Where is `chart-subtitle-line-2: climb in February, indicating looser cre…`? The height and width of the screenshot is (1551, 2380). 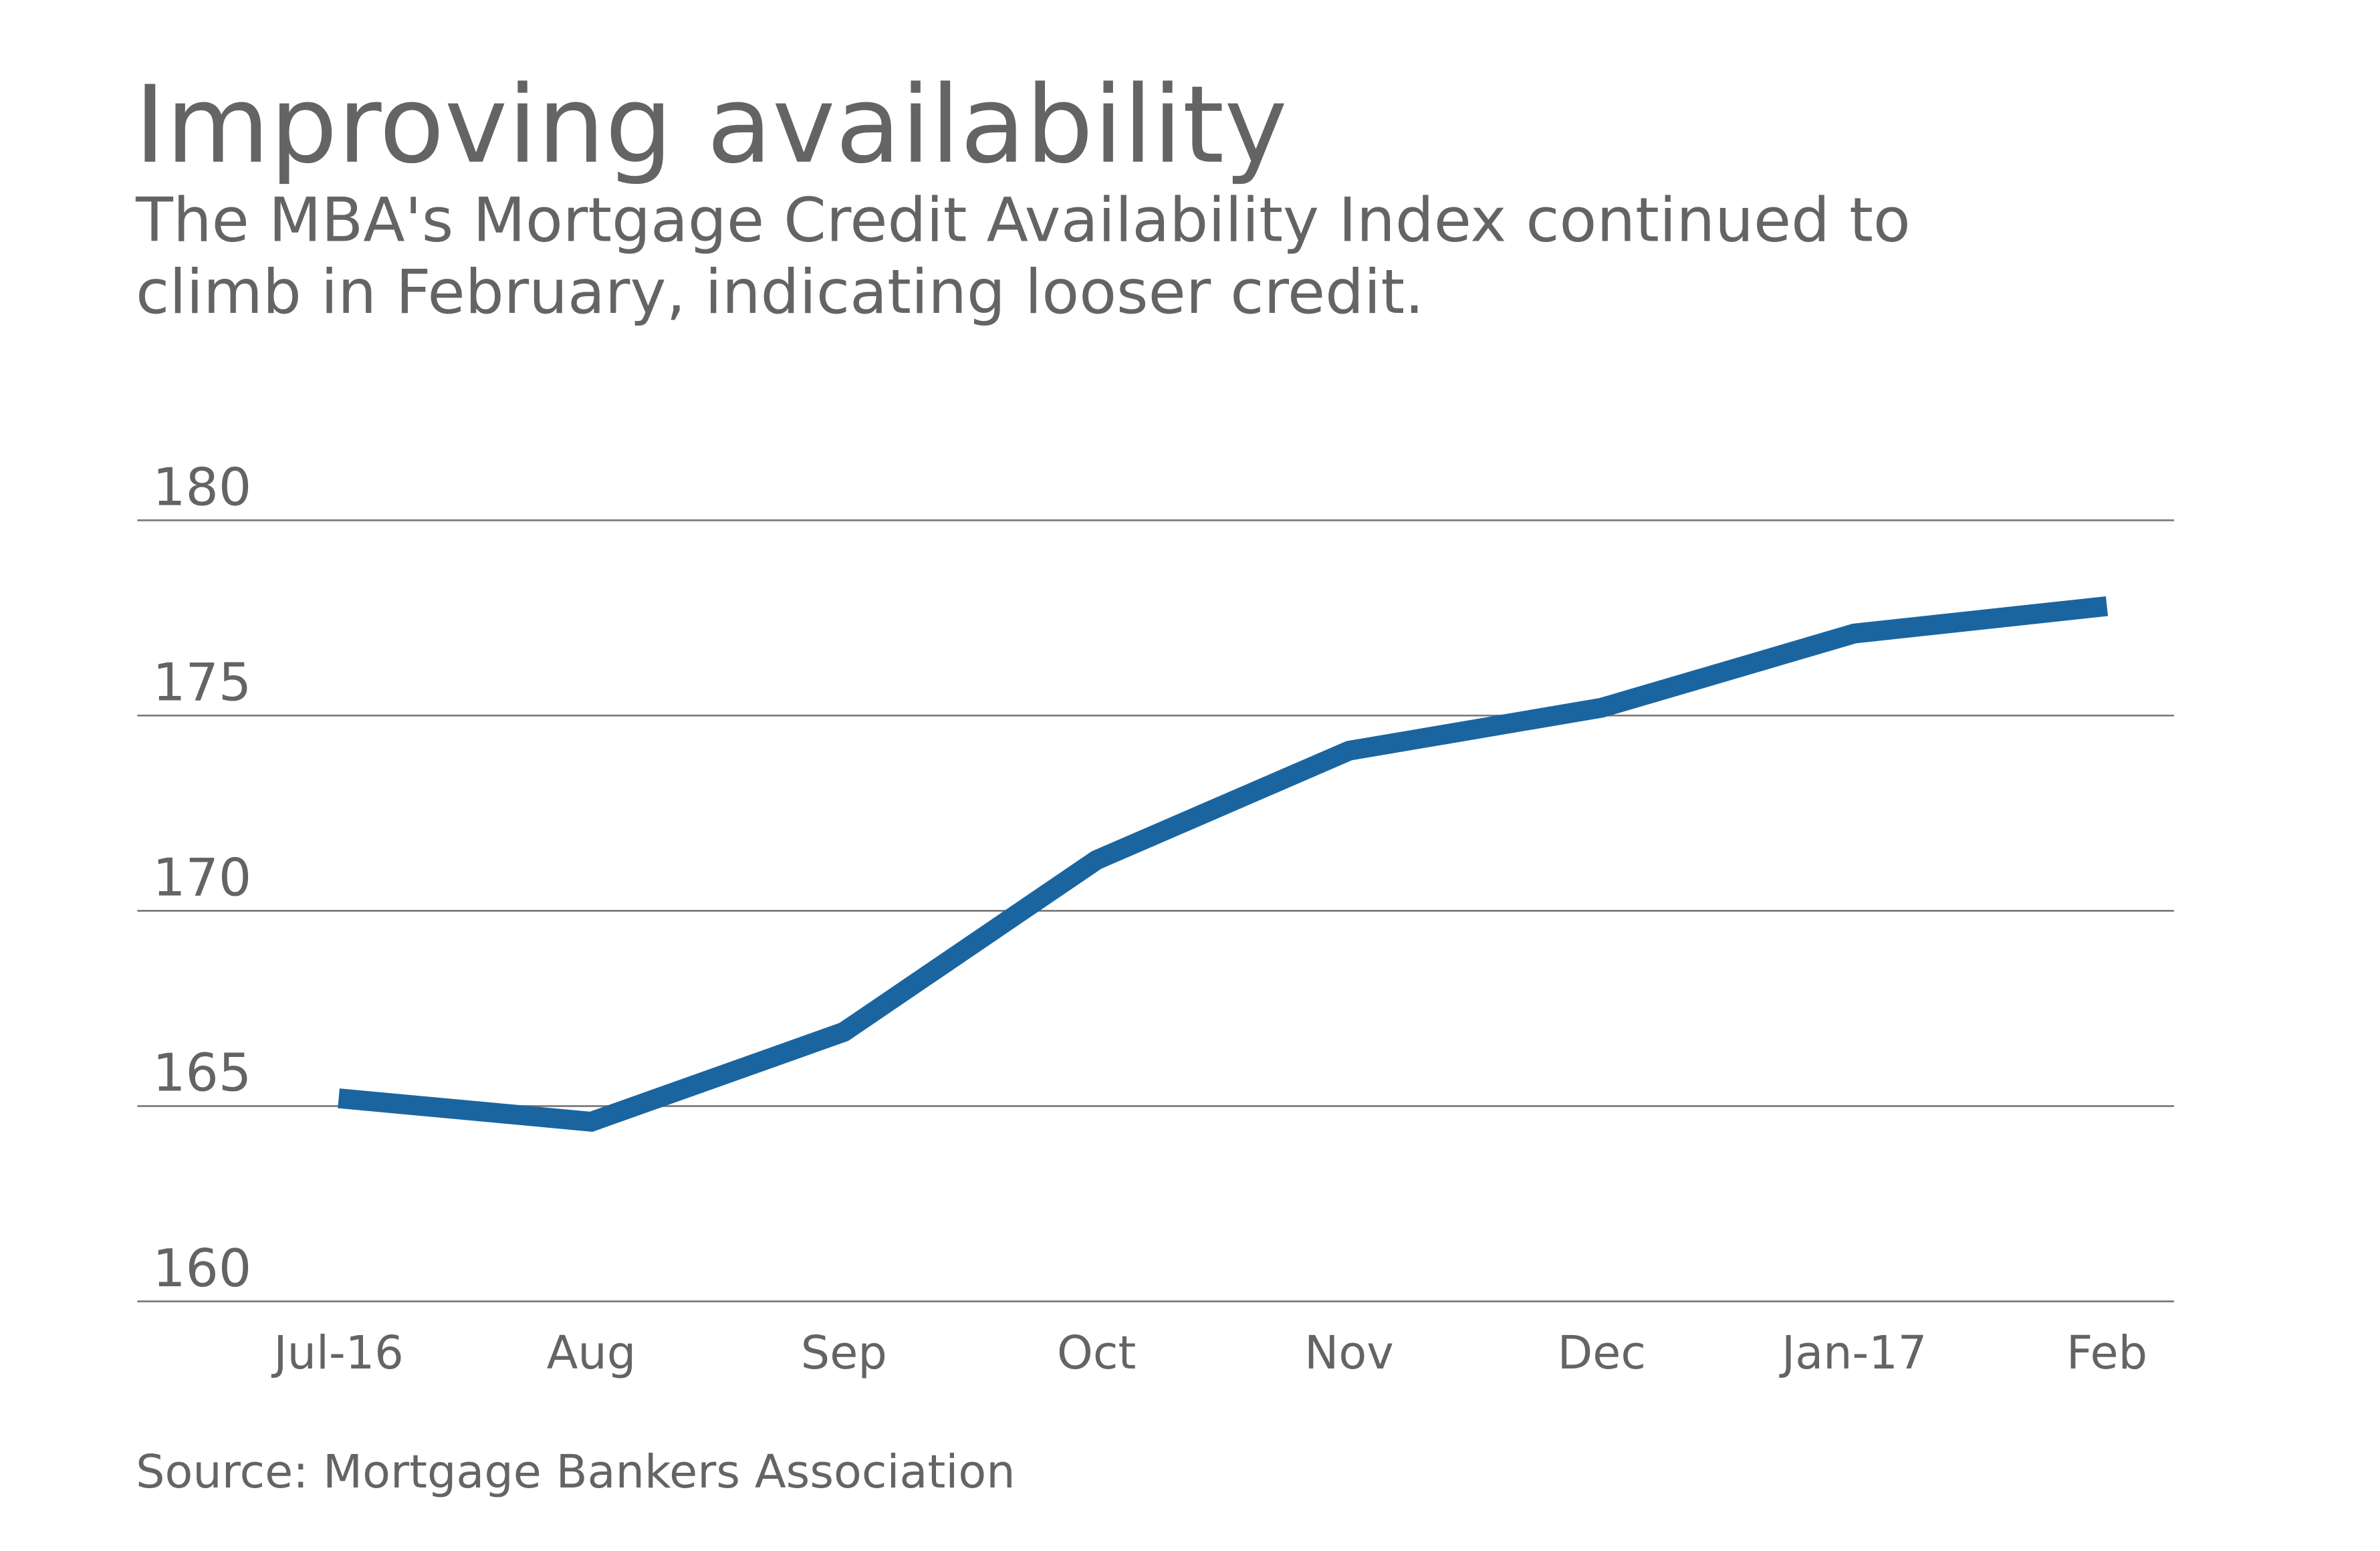 chart-subtitle-line-2: climb in February, indicating looser cre… is located at coordinates (780, 292).